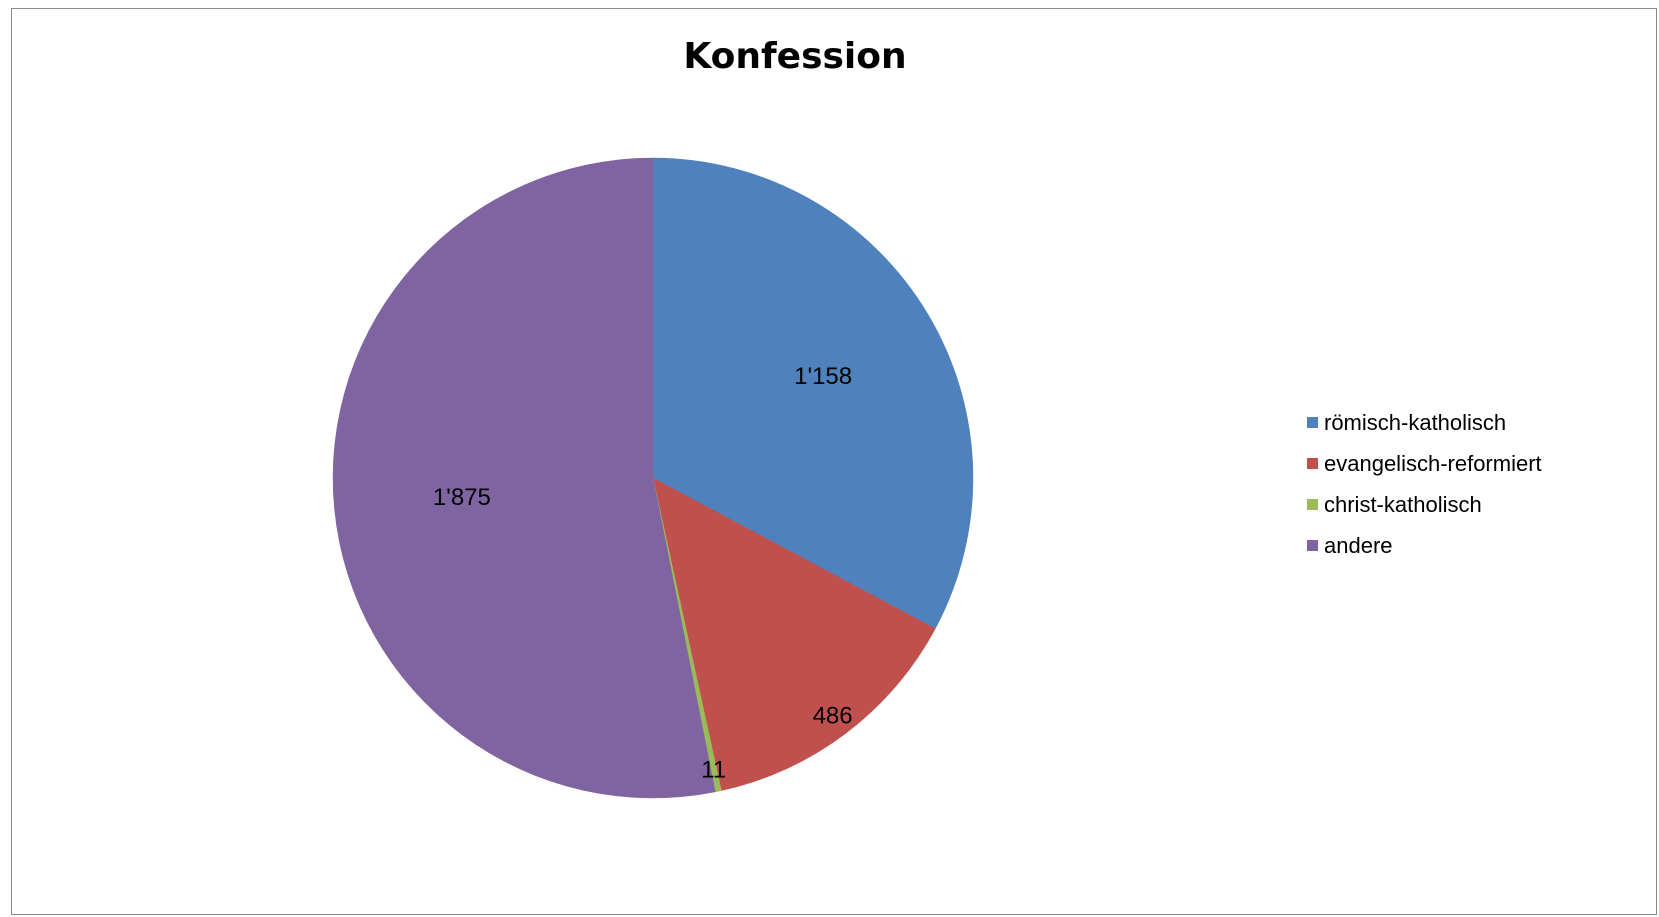  What do you see at coordinates (1358, 545) in the screenshot?
I see `legend-label: andere` at bounding box center [1358, 545].